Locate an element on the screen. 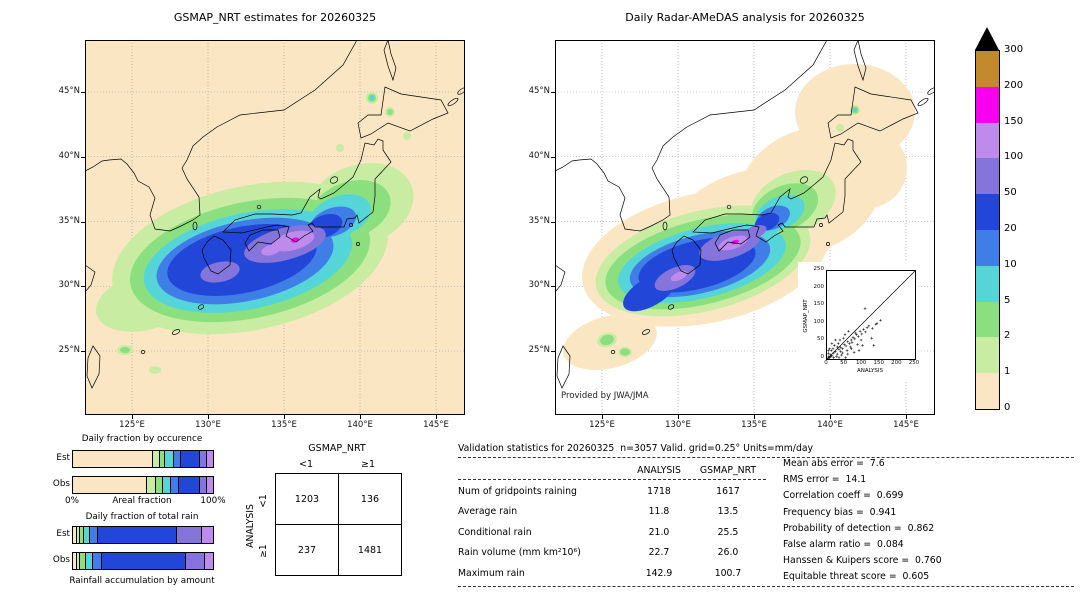 This screenshot has height=612, width=1080. lon-tick-label: 125°E is located at coordinates (602, 425).